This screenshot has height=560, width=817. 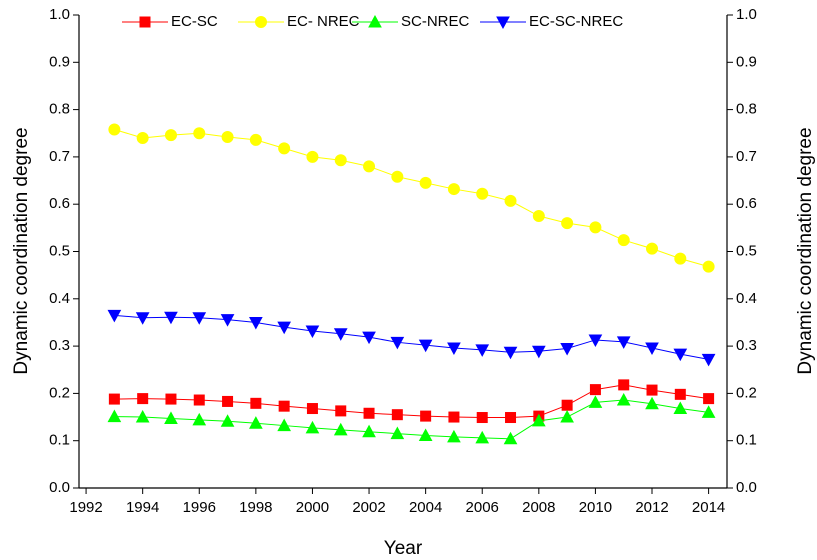 I want to click on y2-tick-label: 0.7, so click(x=746, y=156).